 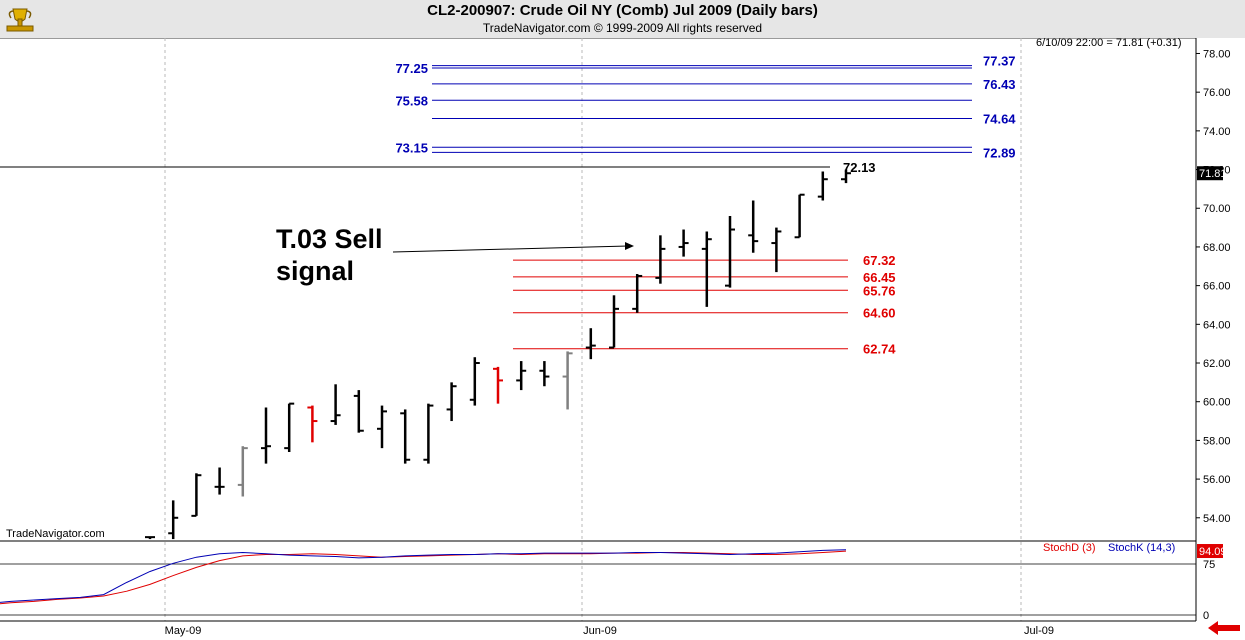 What do you see at coordinates (879, 260) in the screenshot?
I see `level-label: 67.32` at bounding box center [879, 260].